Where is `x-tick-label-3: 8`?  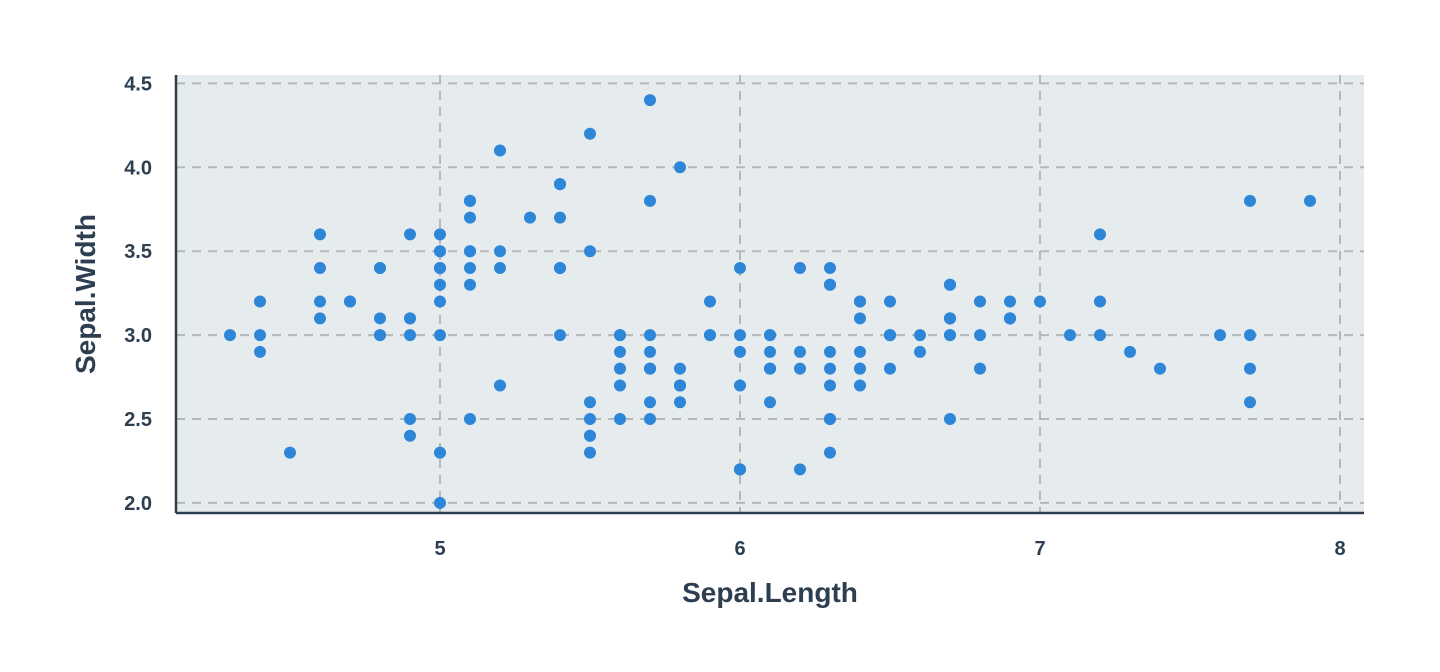 x-tick-label-3: 8 is located at coordinates (1339, 549).